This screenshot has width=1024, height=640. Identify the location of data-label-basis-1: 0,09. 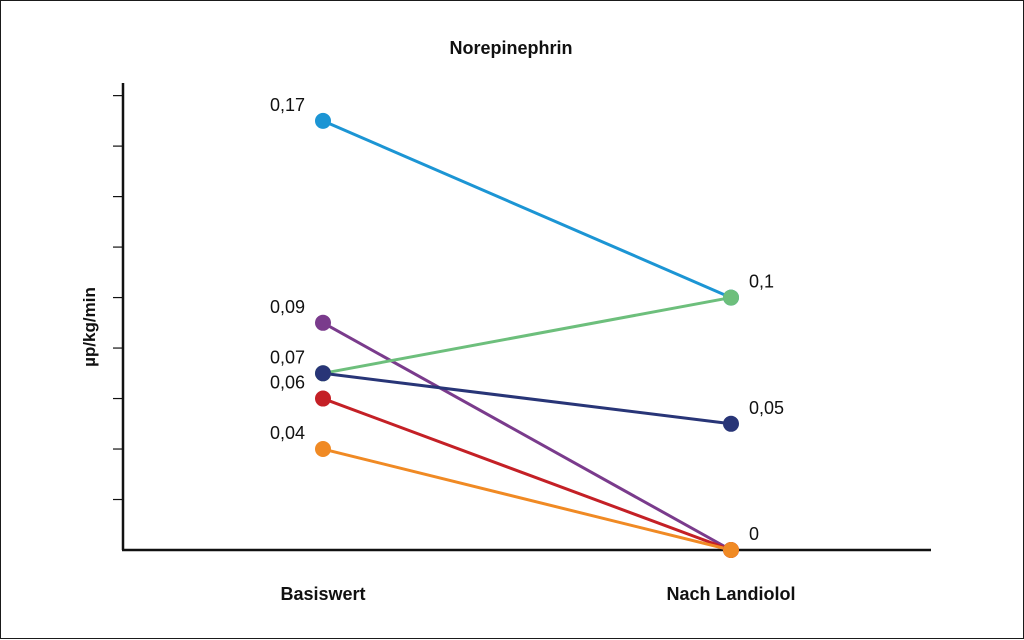
(287, 307).